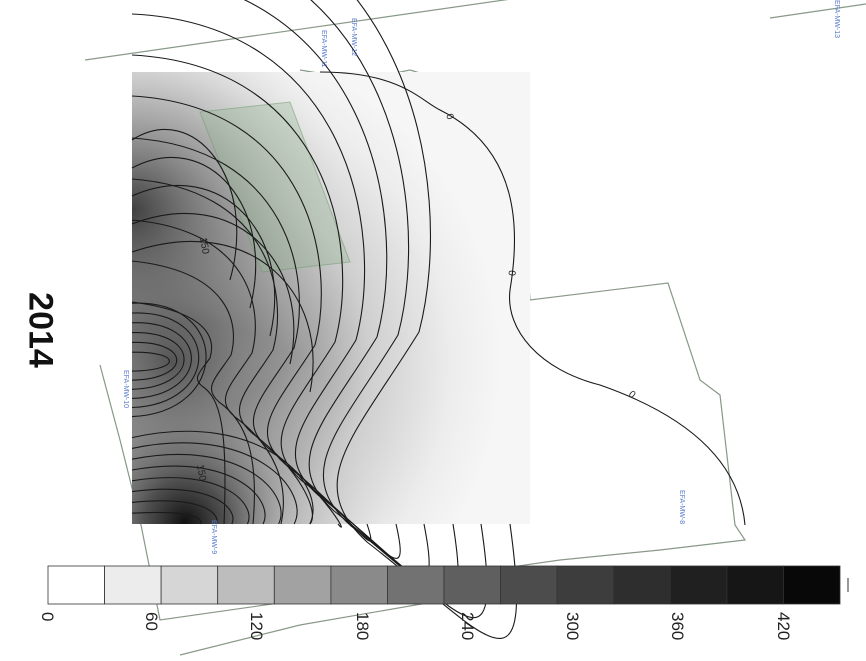 The width and height of the screenshot is (866, 661). I want to click on legend-tick-label: 360, so click(677, 626).